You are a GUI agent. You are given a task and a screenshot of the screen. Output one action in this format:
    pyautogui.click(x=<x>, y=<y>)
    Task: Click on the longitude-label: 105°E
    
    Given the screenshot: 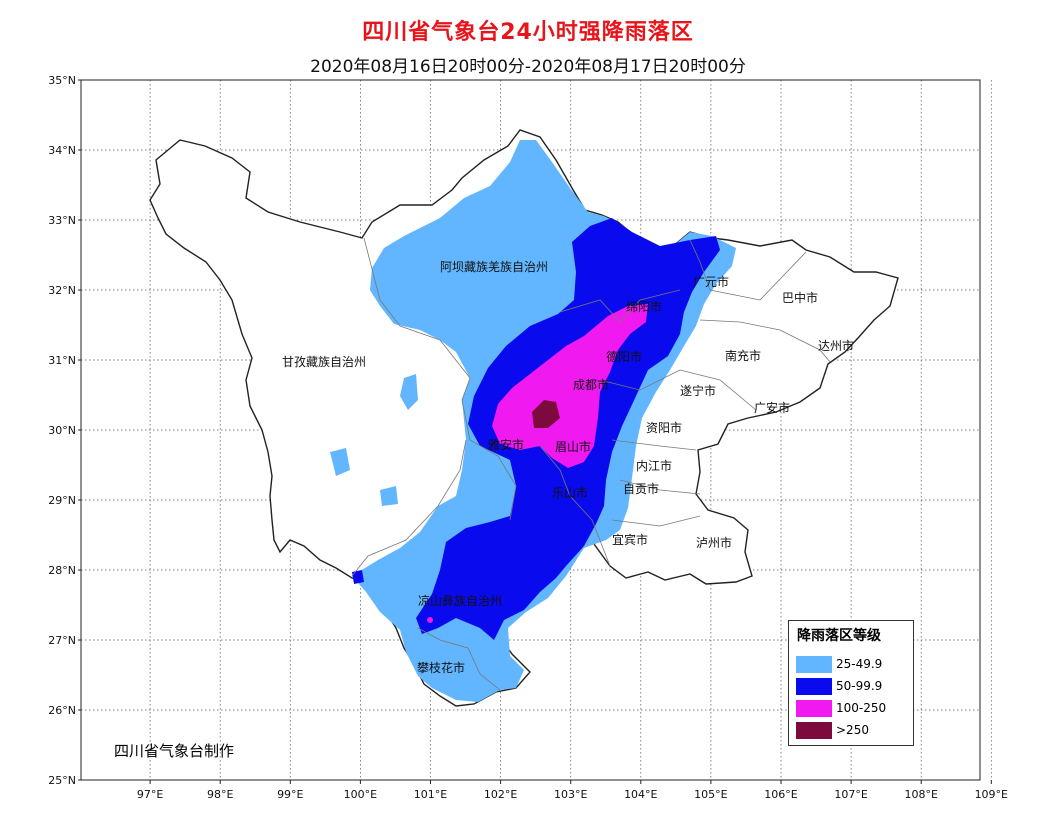 What is the action you would take?
    pyautogui.click(x=710, y=794)
    